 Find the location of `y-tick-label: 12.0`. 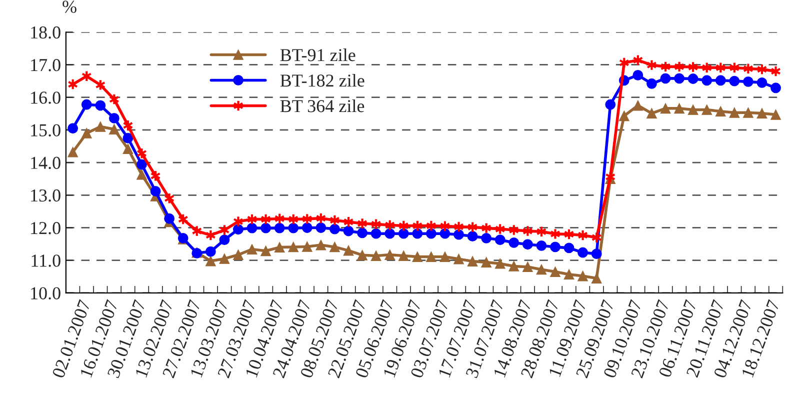

y-tick-label: 12.0 is located at coordinates (45, 228).